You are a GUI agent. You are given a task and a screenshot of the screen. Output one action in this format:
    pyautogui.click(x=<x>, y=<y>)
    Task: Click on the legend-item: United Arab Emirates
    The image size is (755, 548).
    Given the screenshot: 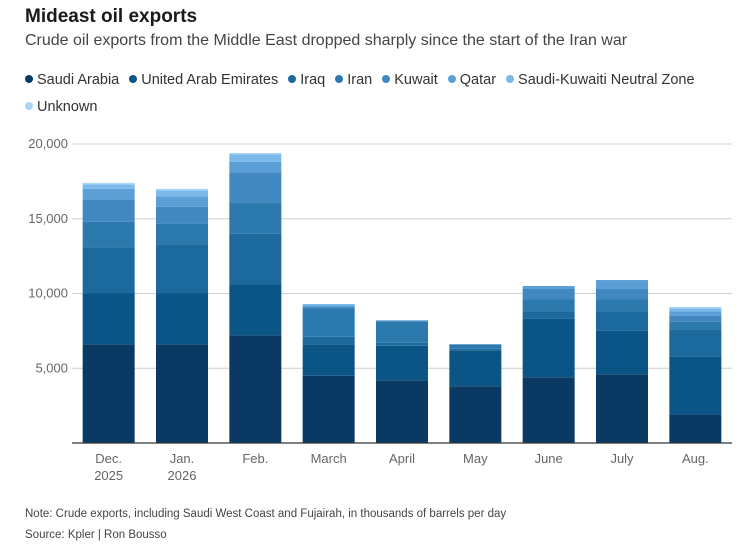 What is the action you would take?
    pyautogui.click(x=203, y=80)
    